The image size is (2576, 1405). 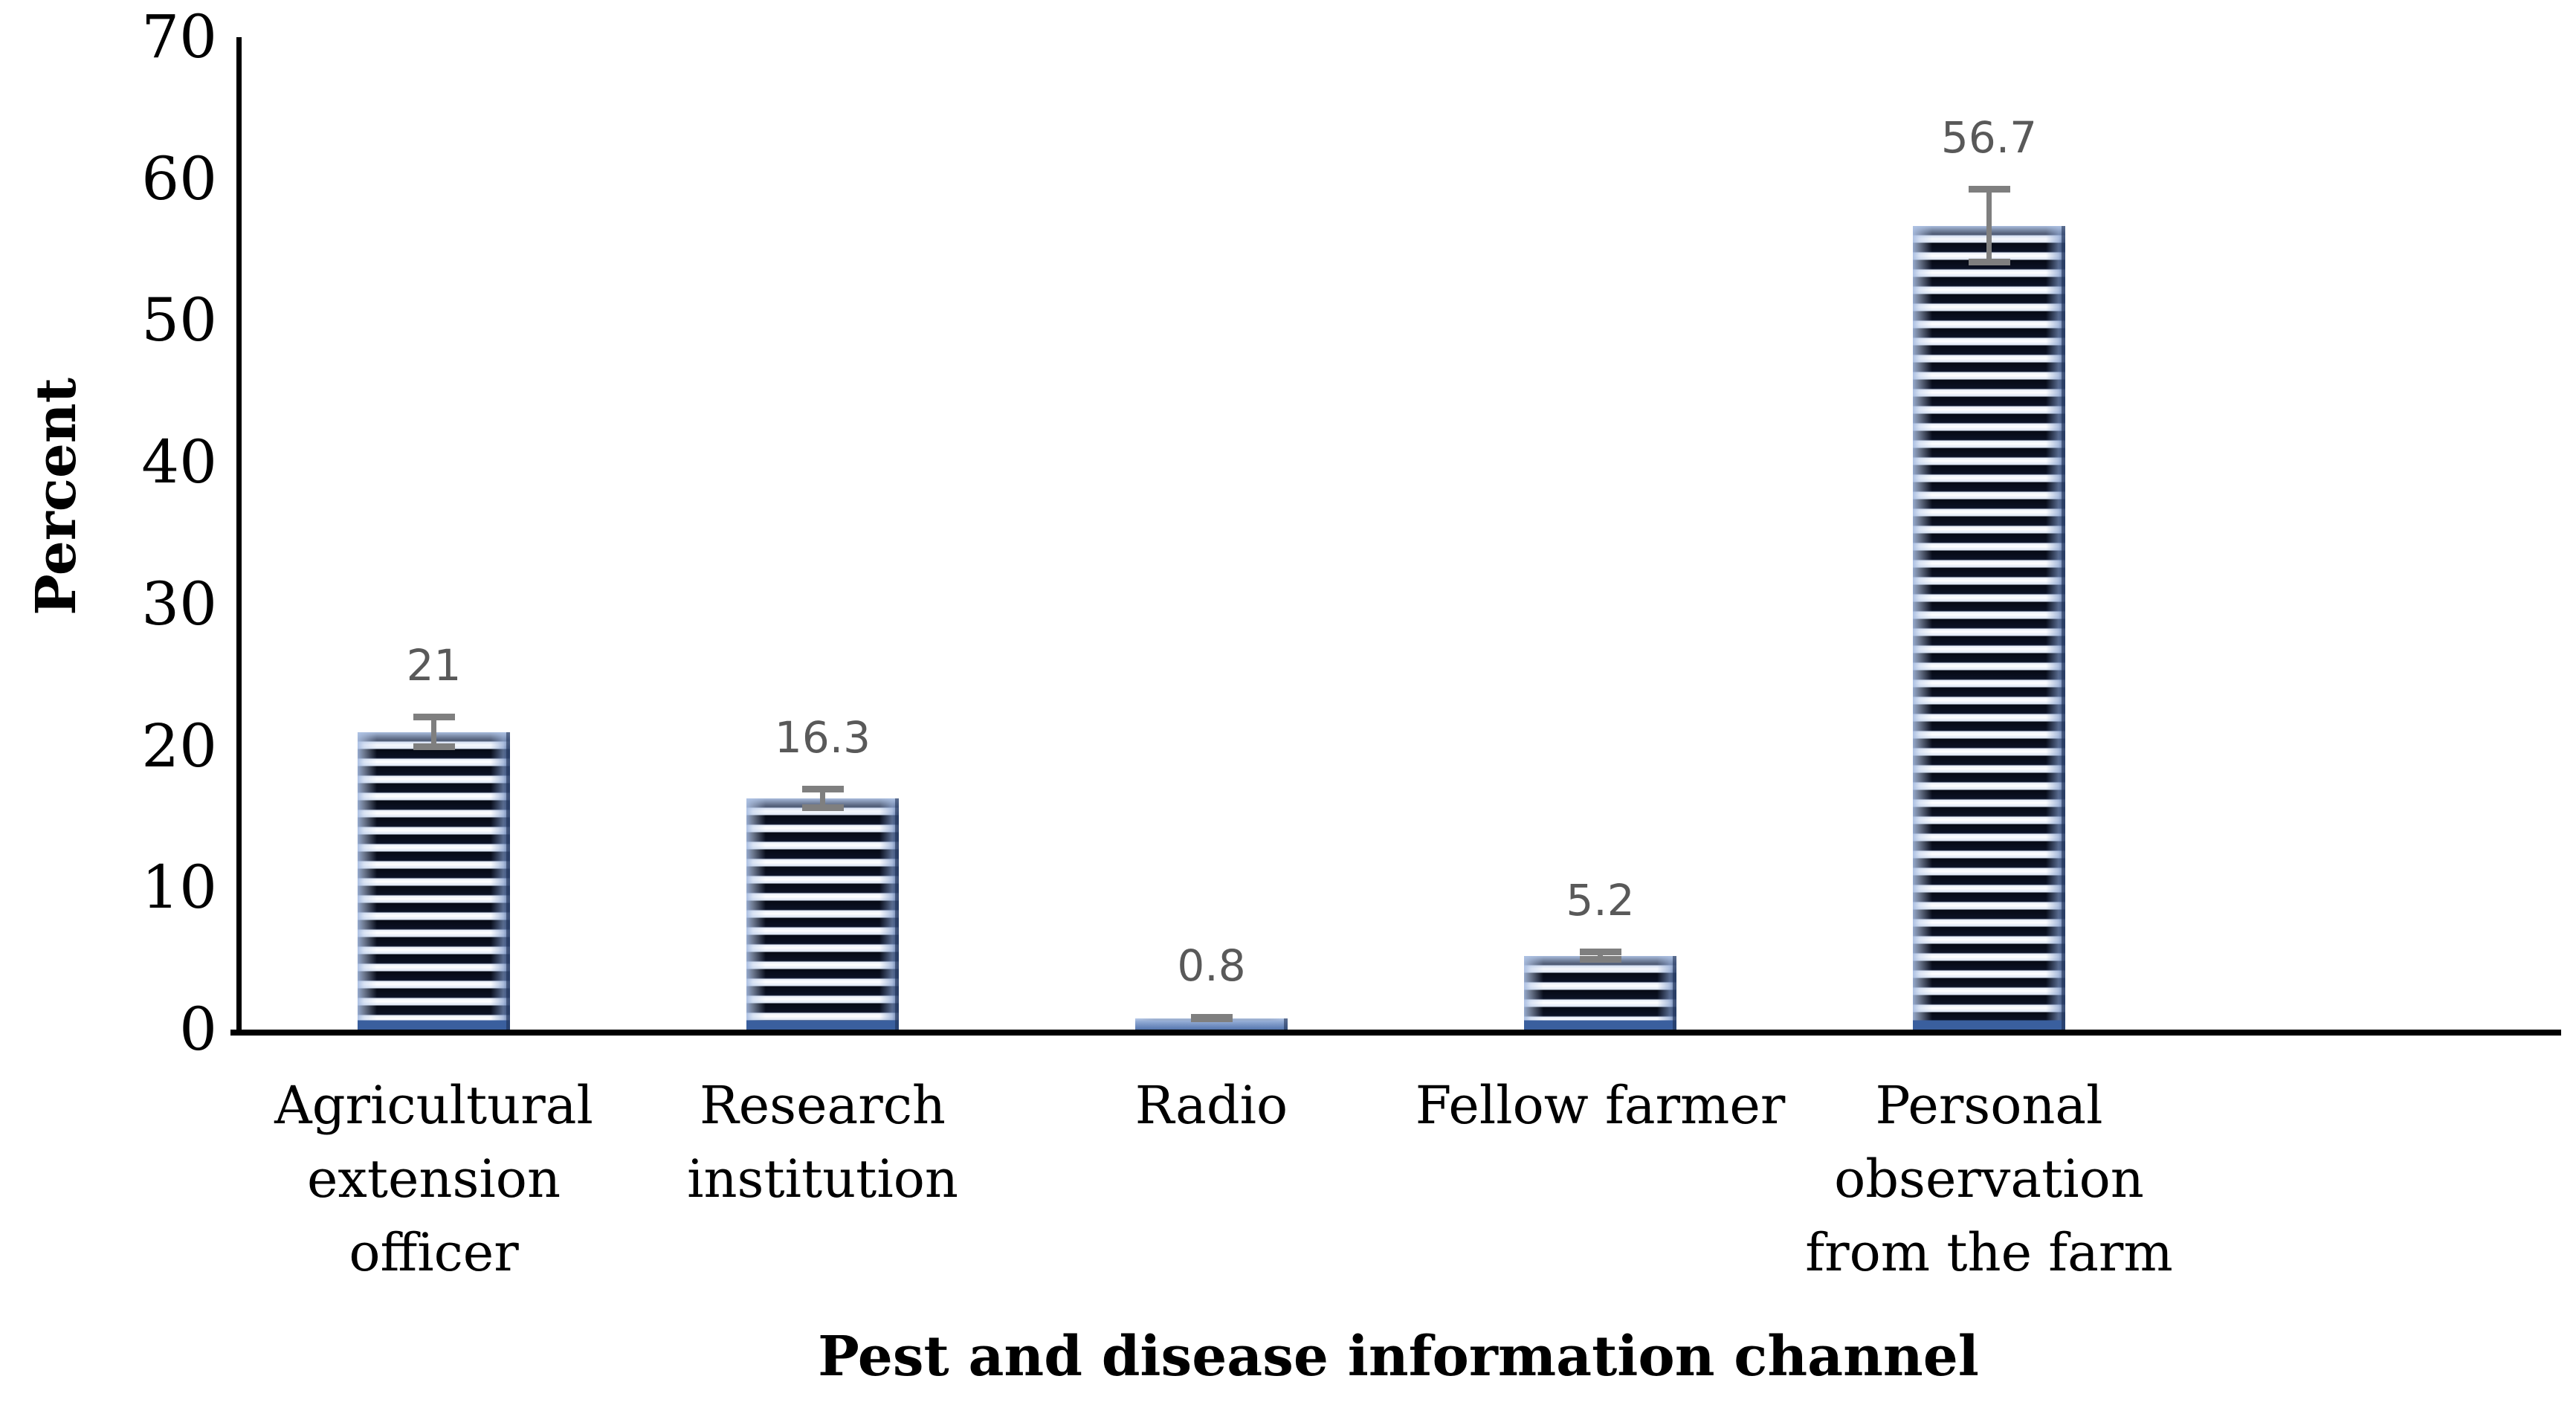 I want to click on y-tick-label: 0, so click(x=198, y=1029).